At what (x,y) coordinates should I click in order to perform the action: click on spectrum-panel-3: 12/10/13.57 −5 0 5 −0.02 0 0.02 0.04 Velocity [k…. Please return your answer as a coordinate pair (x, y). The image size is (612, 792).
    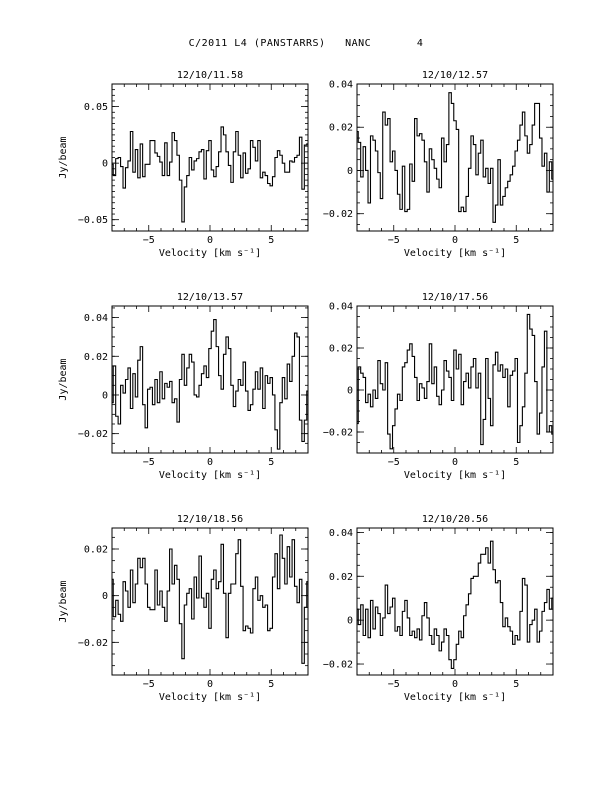
    Looking at the image, I should click on (183, 386).